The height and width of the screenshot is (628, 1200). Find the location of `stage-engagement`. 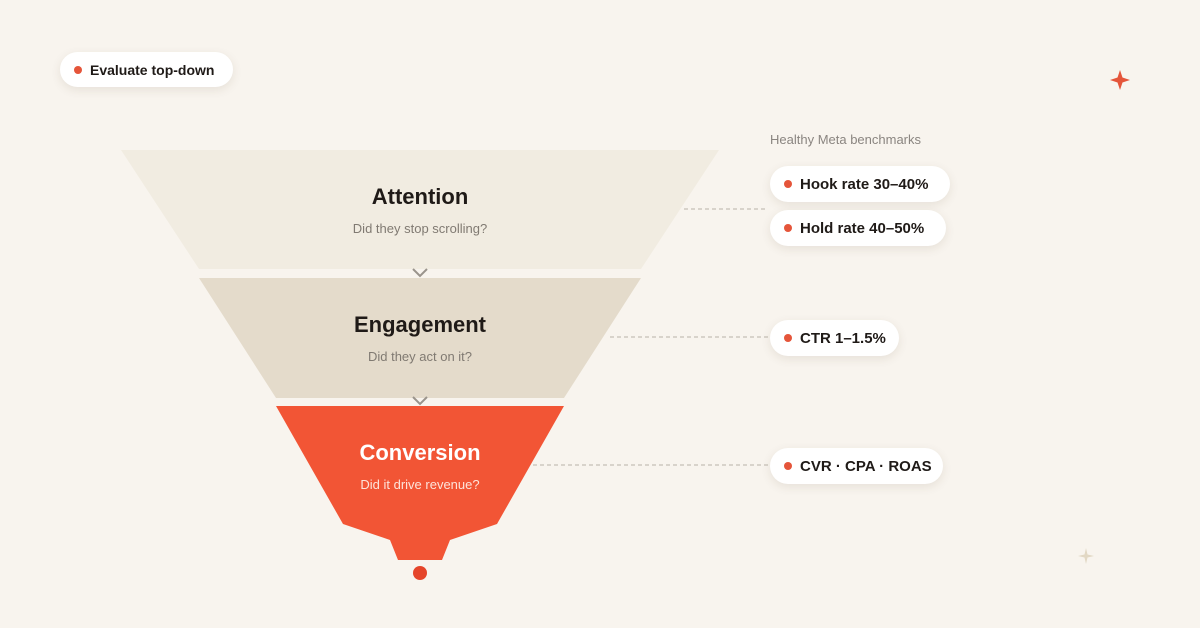

stage-engagement is located at coordinates (420, 338).